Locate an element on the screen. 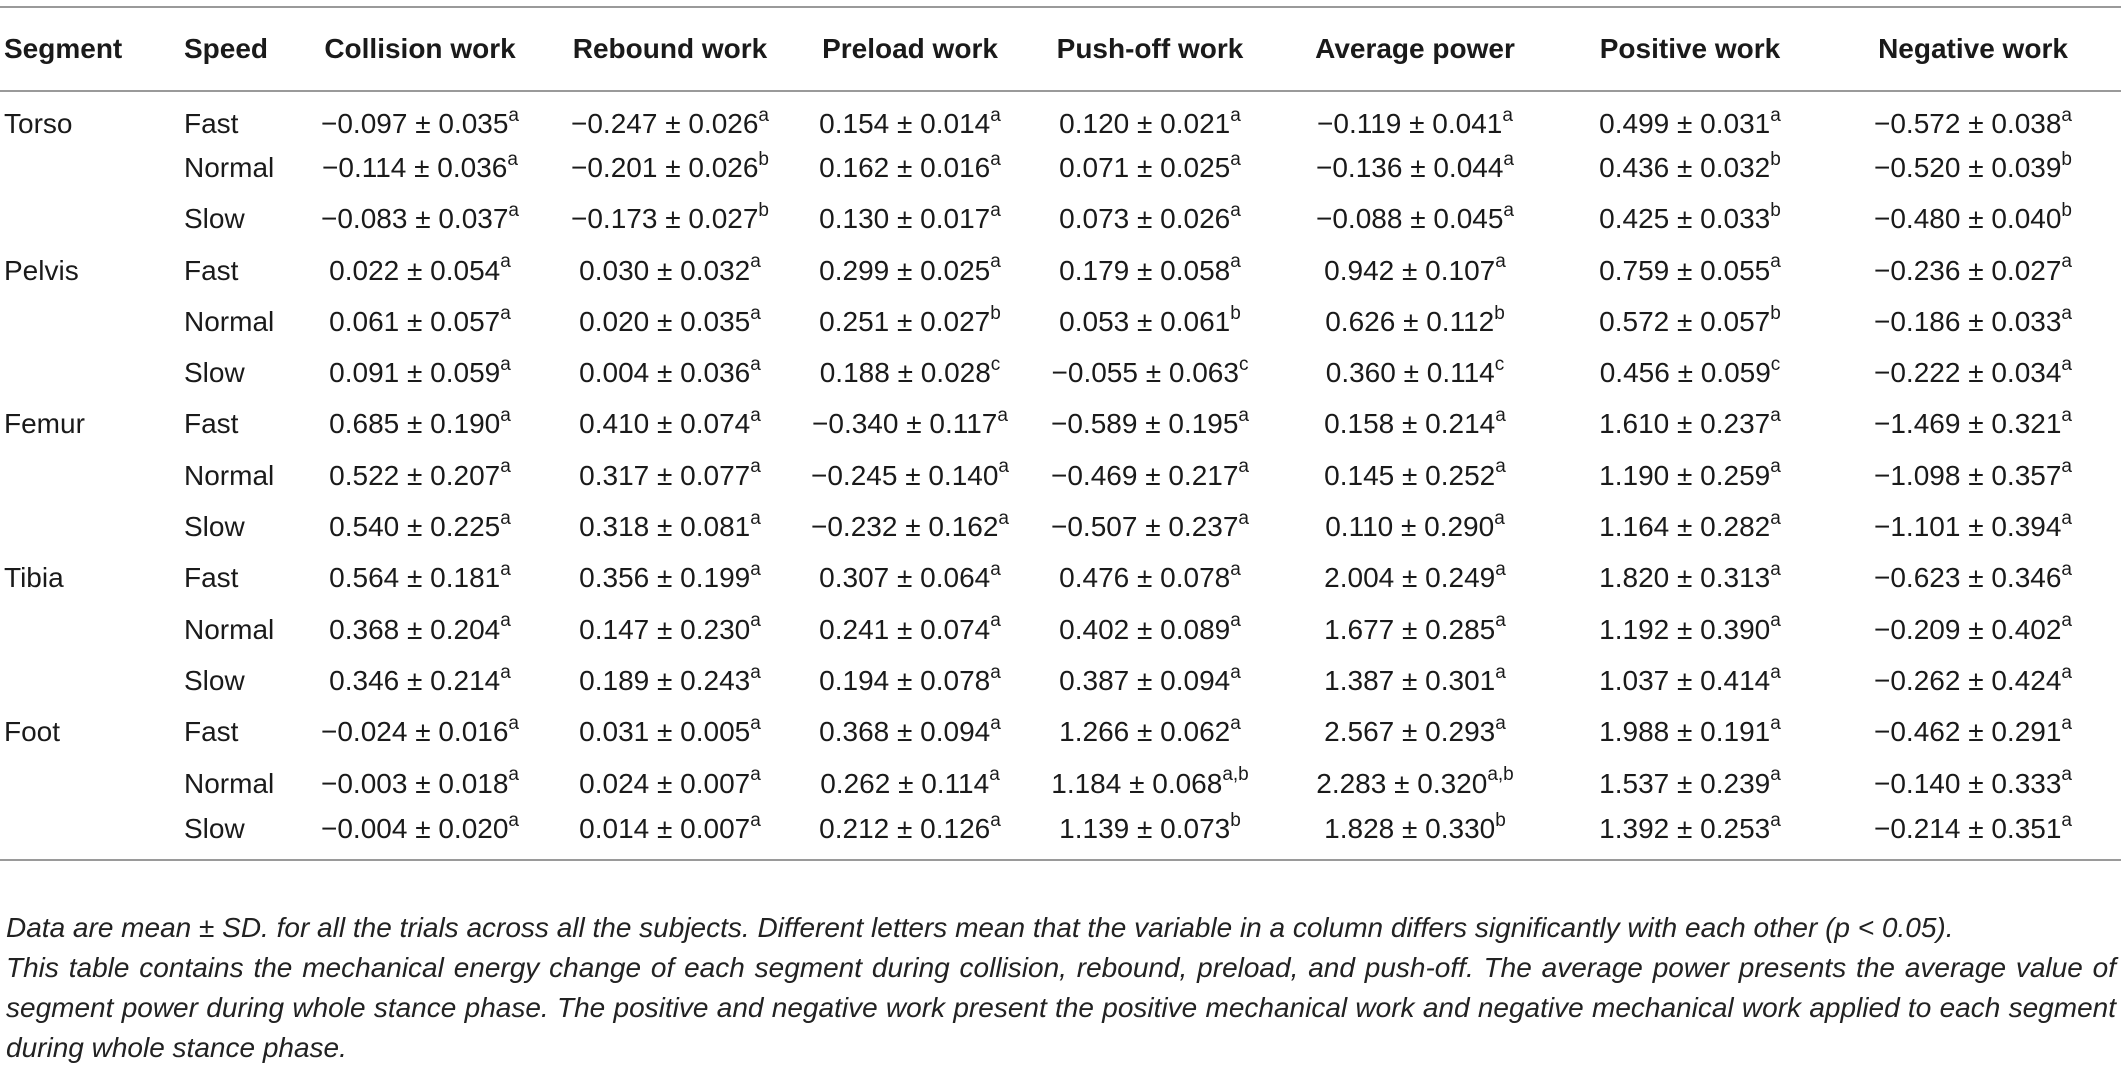 The width and height of the screenshot is (2121, 1068). cell-value: −0.083 ± 0.037a is located at coordinates (420, 219).